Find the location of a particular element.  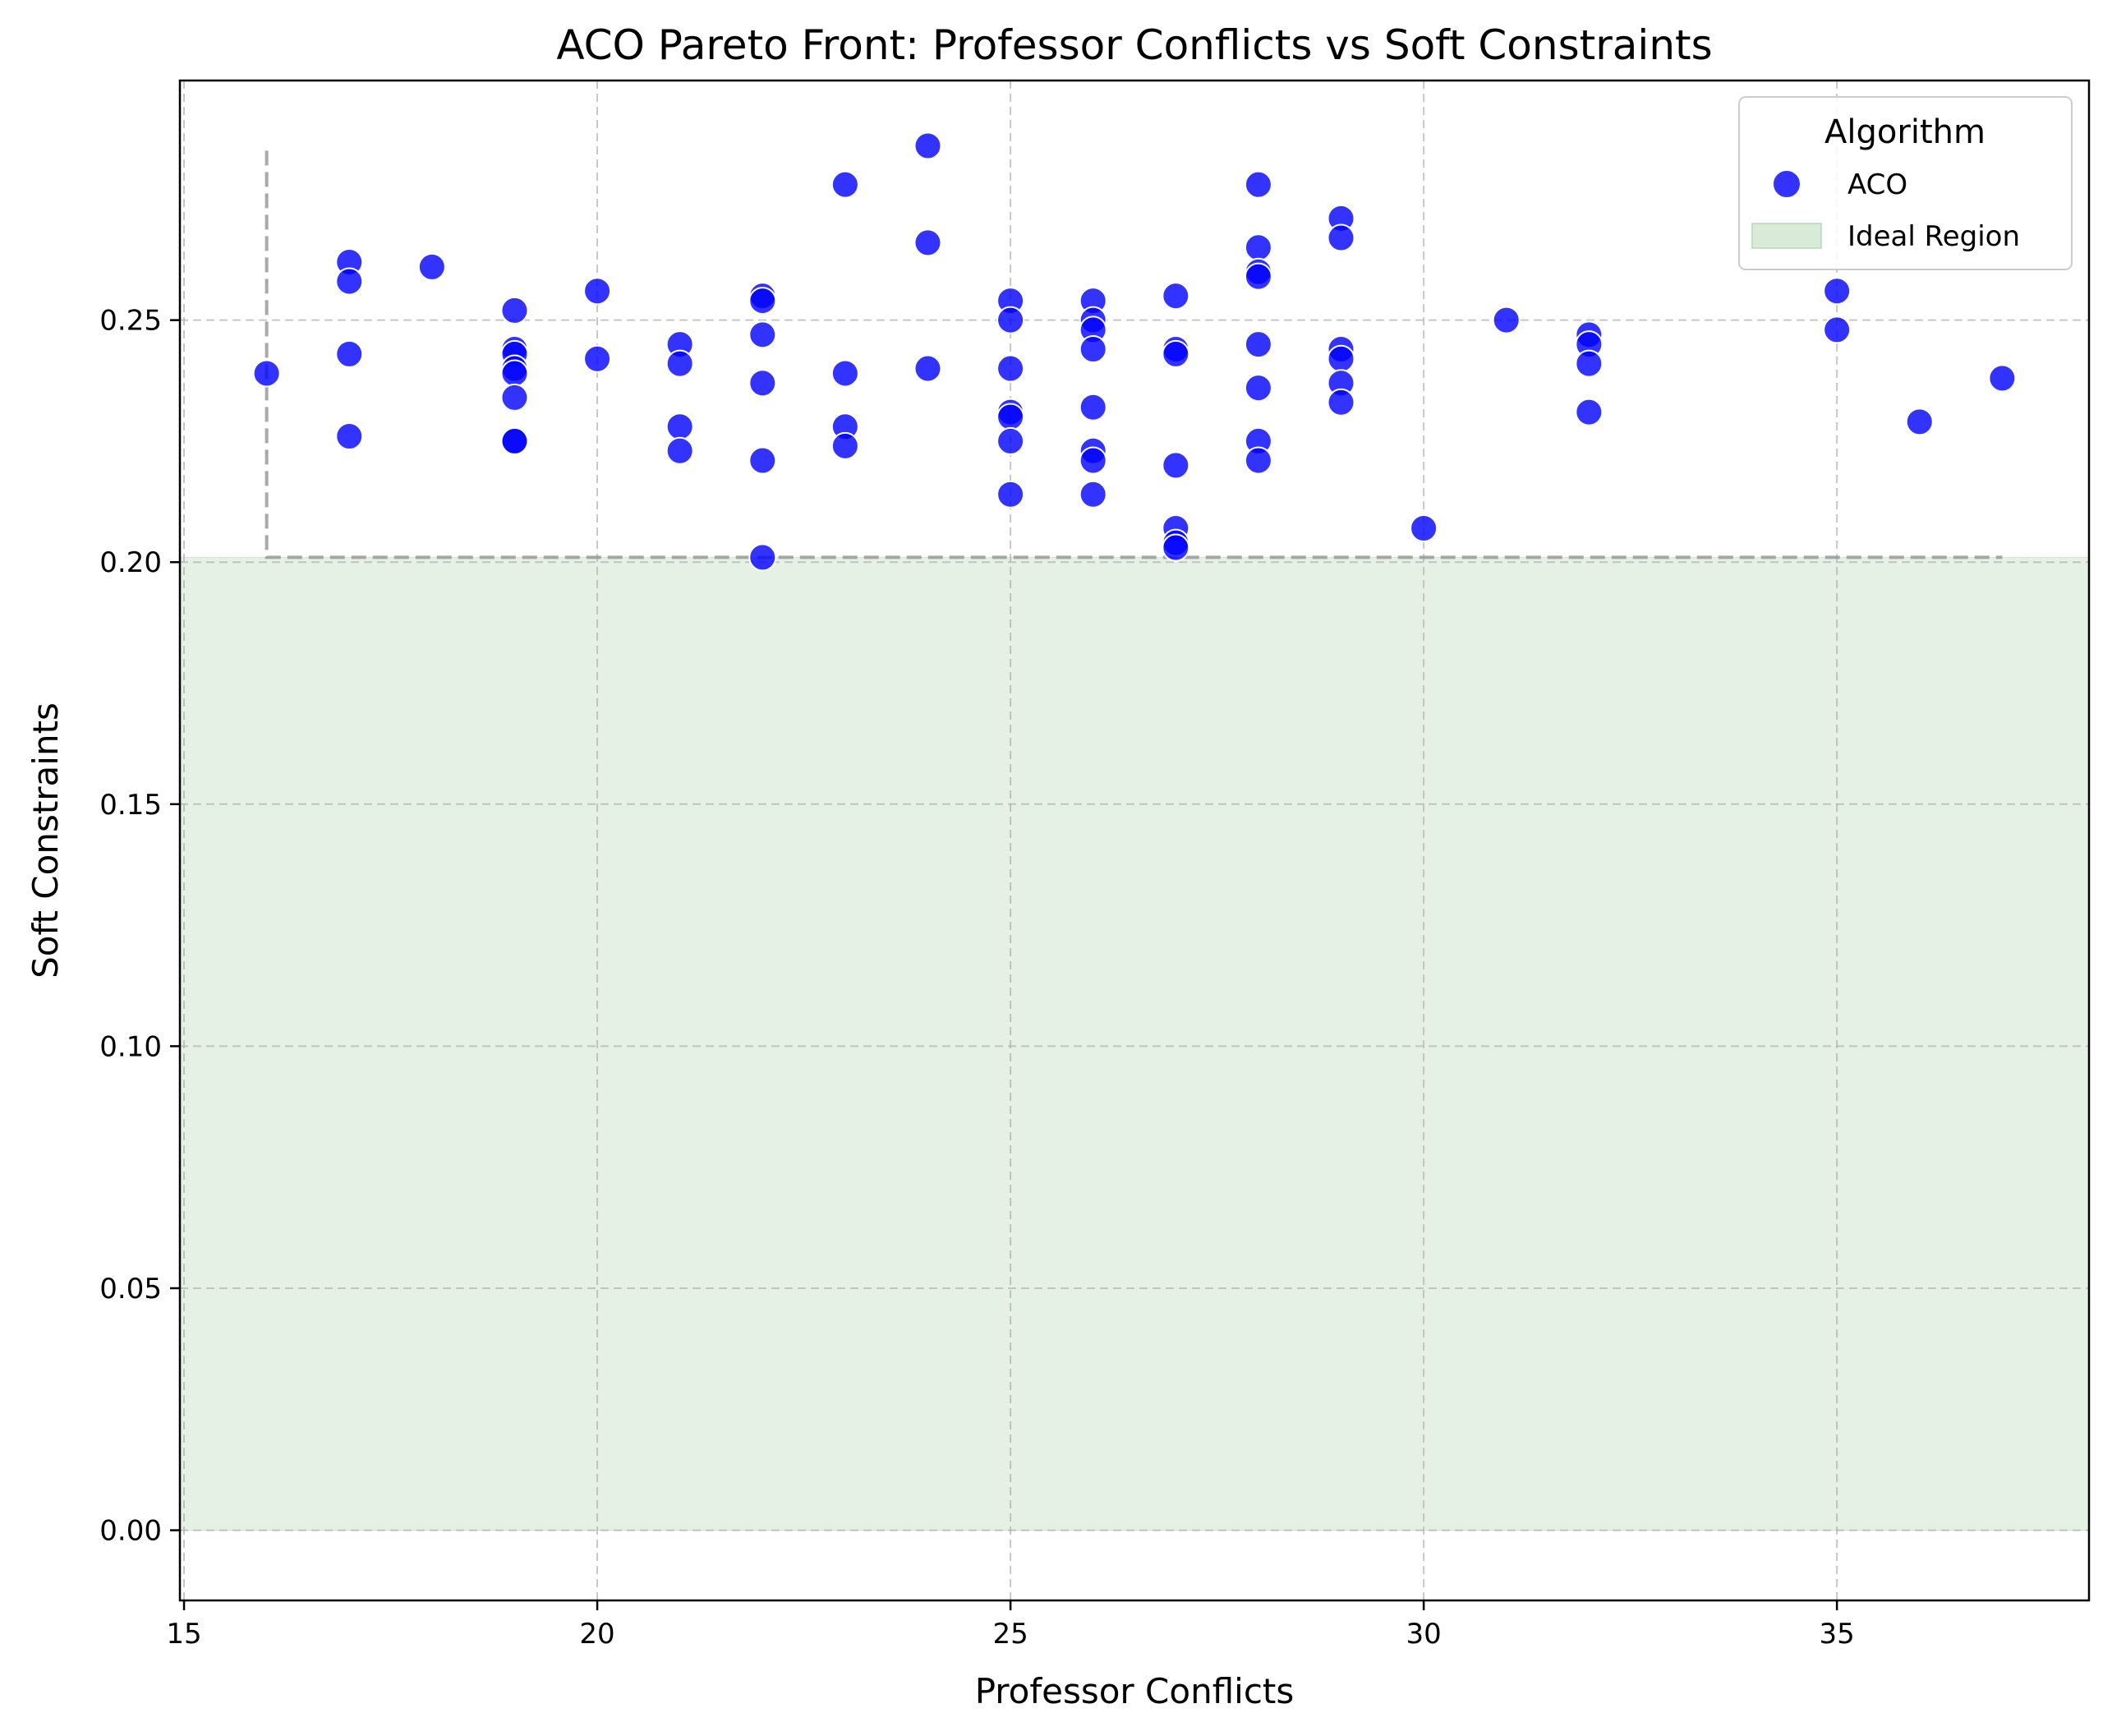

x-ticks: 15 20 25 30 35 is located at coordinates (1010, 1625).